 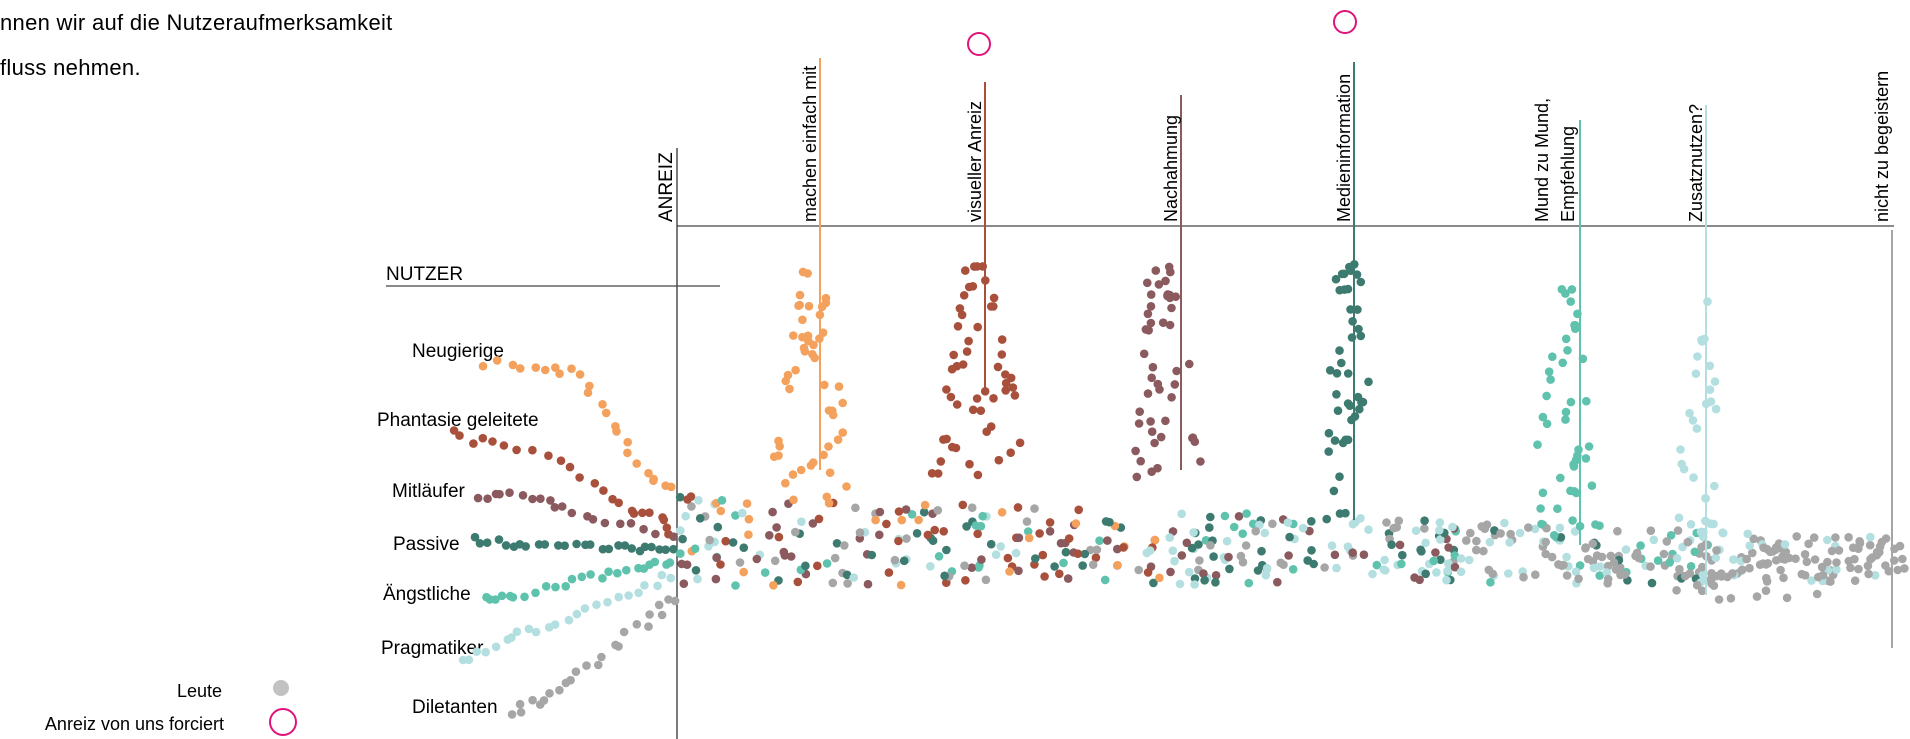 I want to click on legend-forced-label: Anreiz von uns forciert, so click(x=134, y=724).